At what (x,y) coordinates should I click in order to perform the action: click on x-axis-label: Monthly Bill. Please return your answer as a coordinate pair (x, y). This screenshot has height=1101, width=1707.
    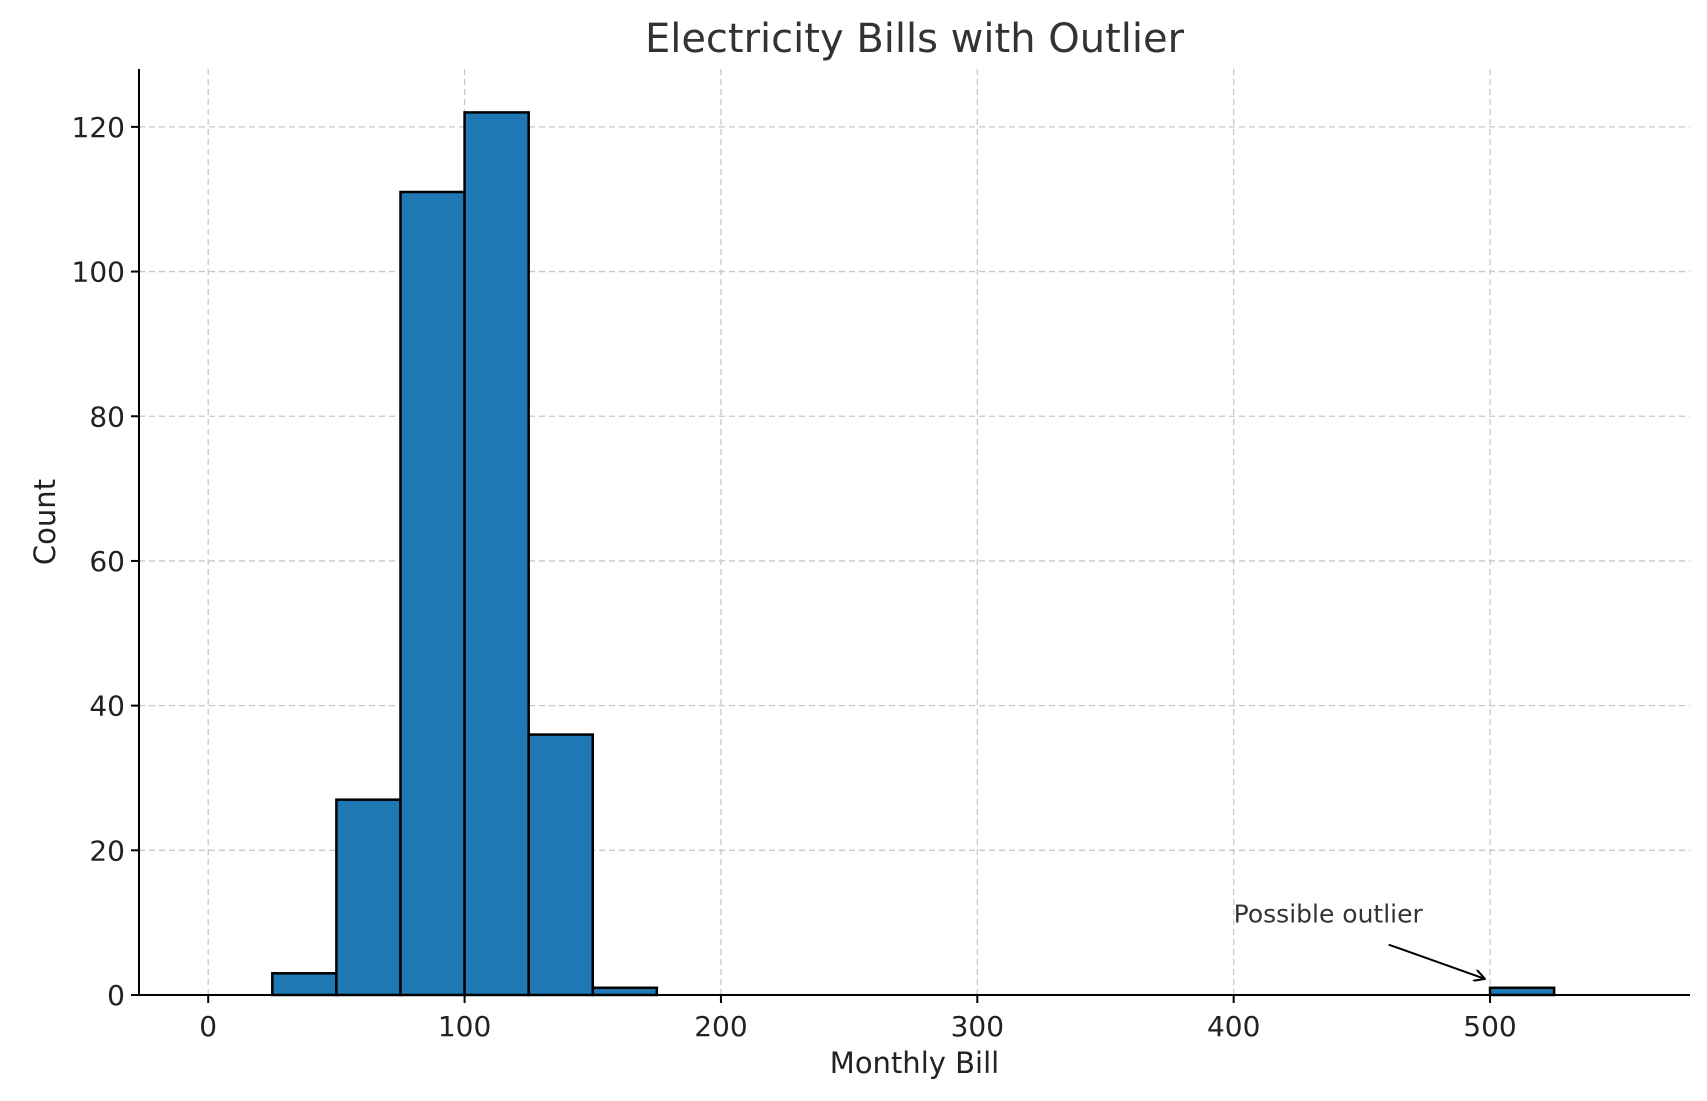
    Looking at the image, I should click on (914, 1063).